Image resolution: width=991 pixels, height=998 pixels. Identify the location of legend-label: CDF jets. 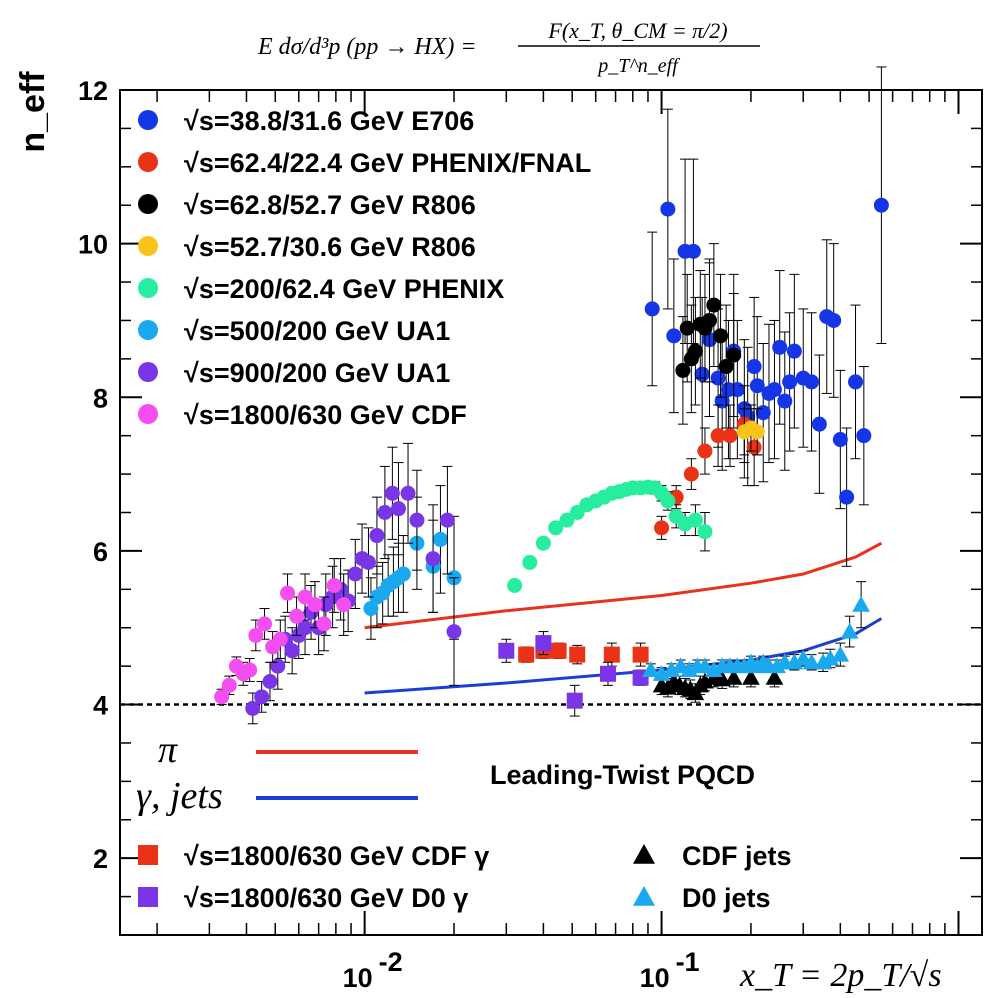
(737, 856).